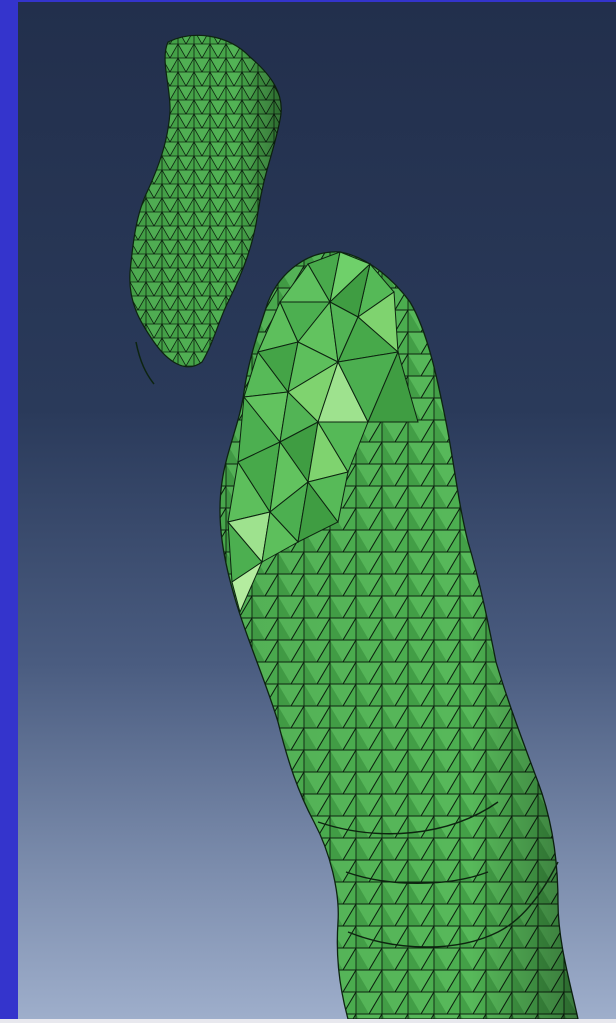  I want to click on faceted-cap, so click(323, 432).